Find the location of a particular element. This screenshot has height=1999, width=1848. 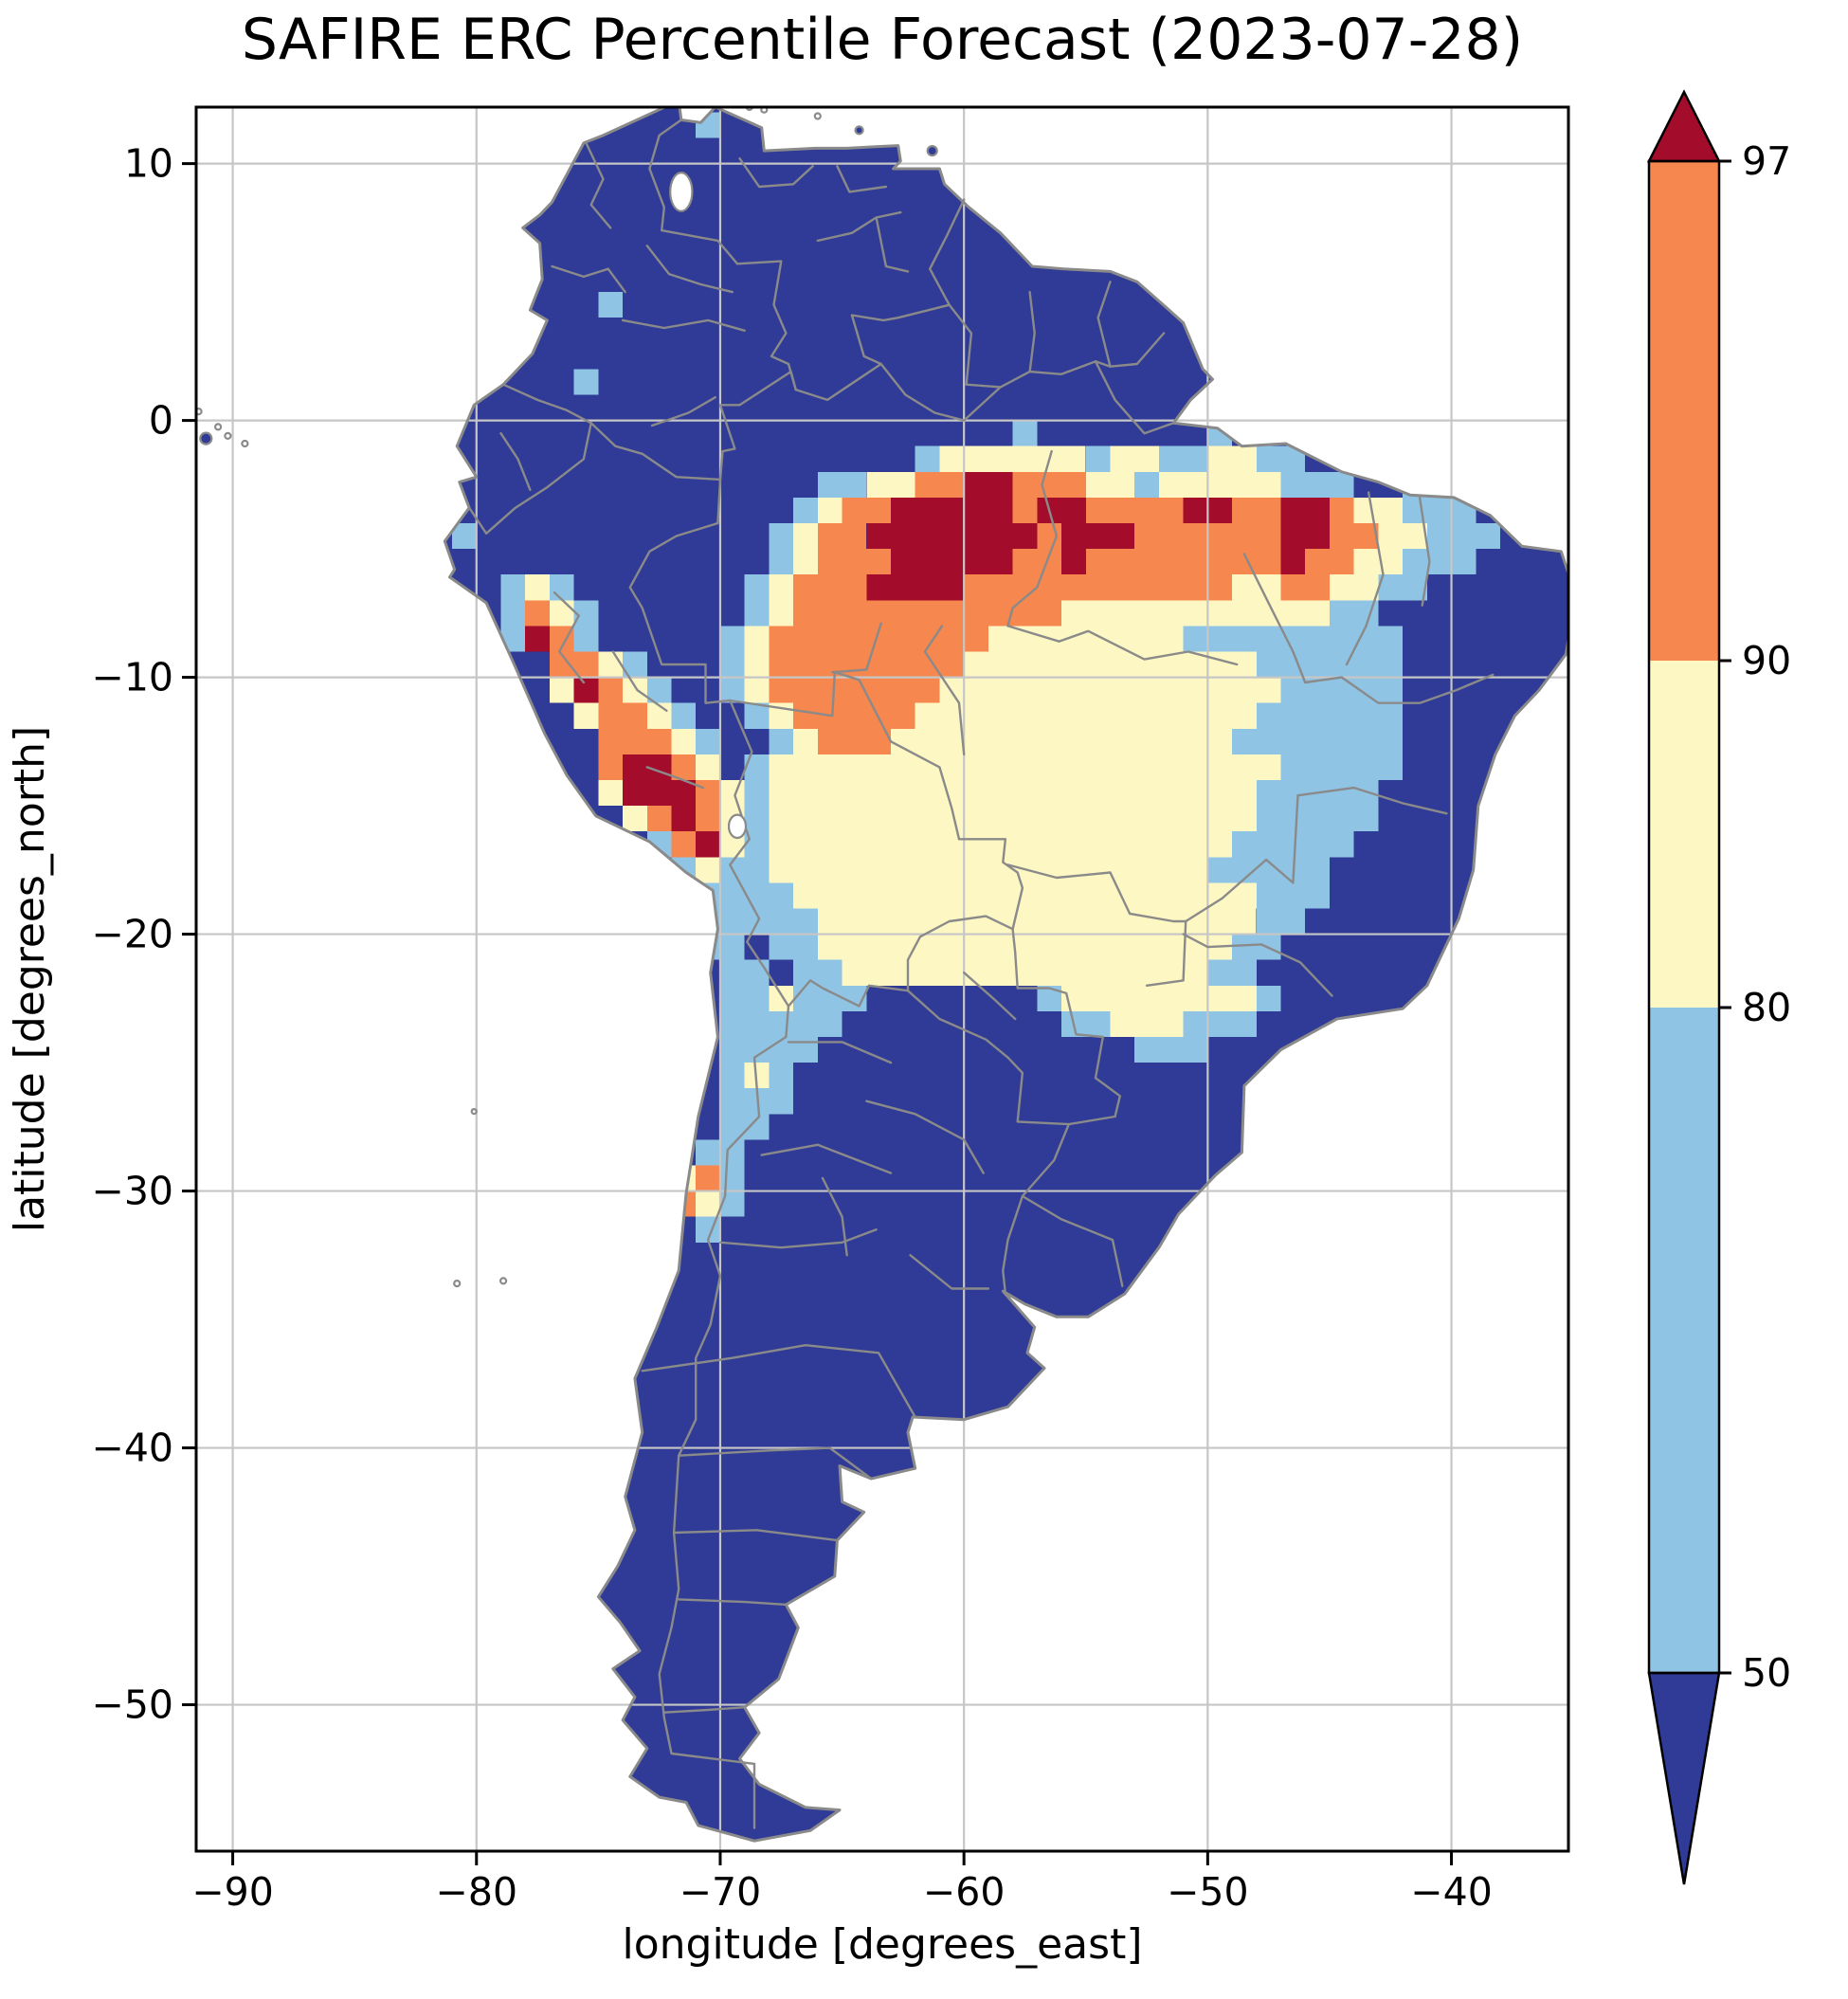

margarita-island is located at coordinates (818, 116).